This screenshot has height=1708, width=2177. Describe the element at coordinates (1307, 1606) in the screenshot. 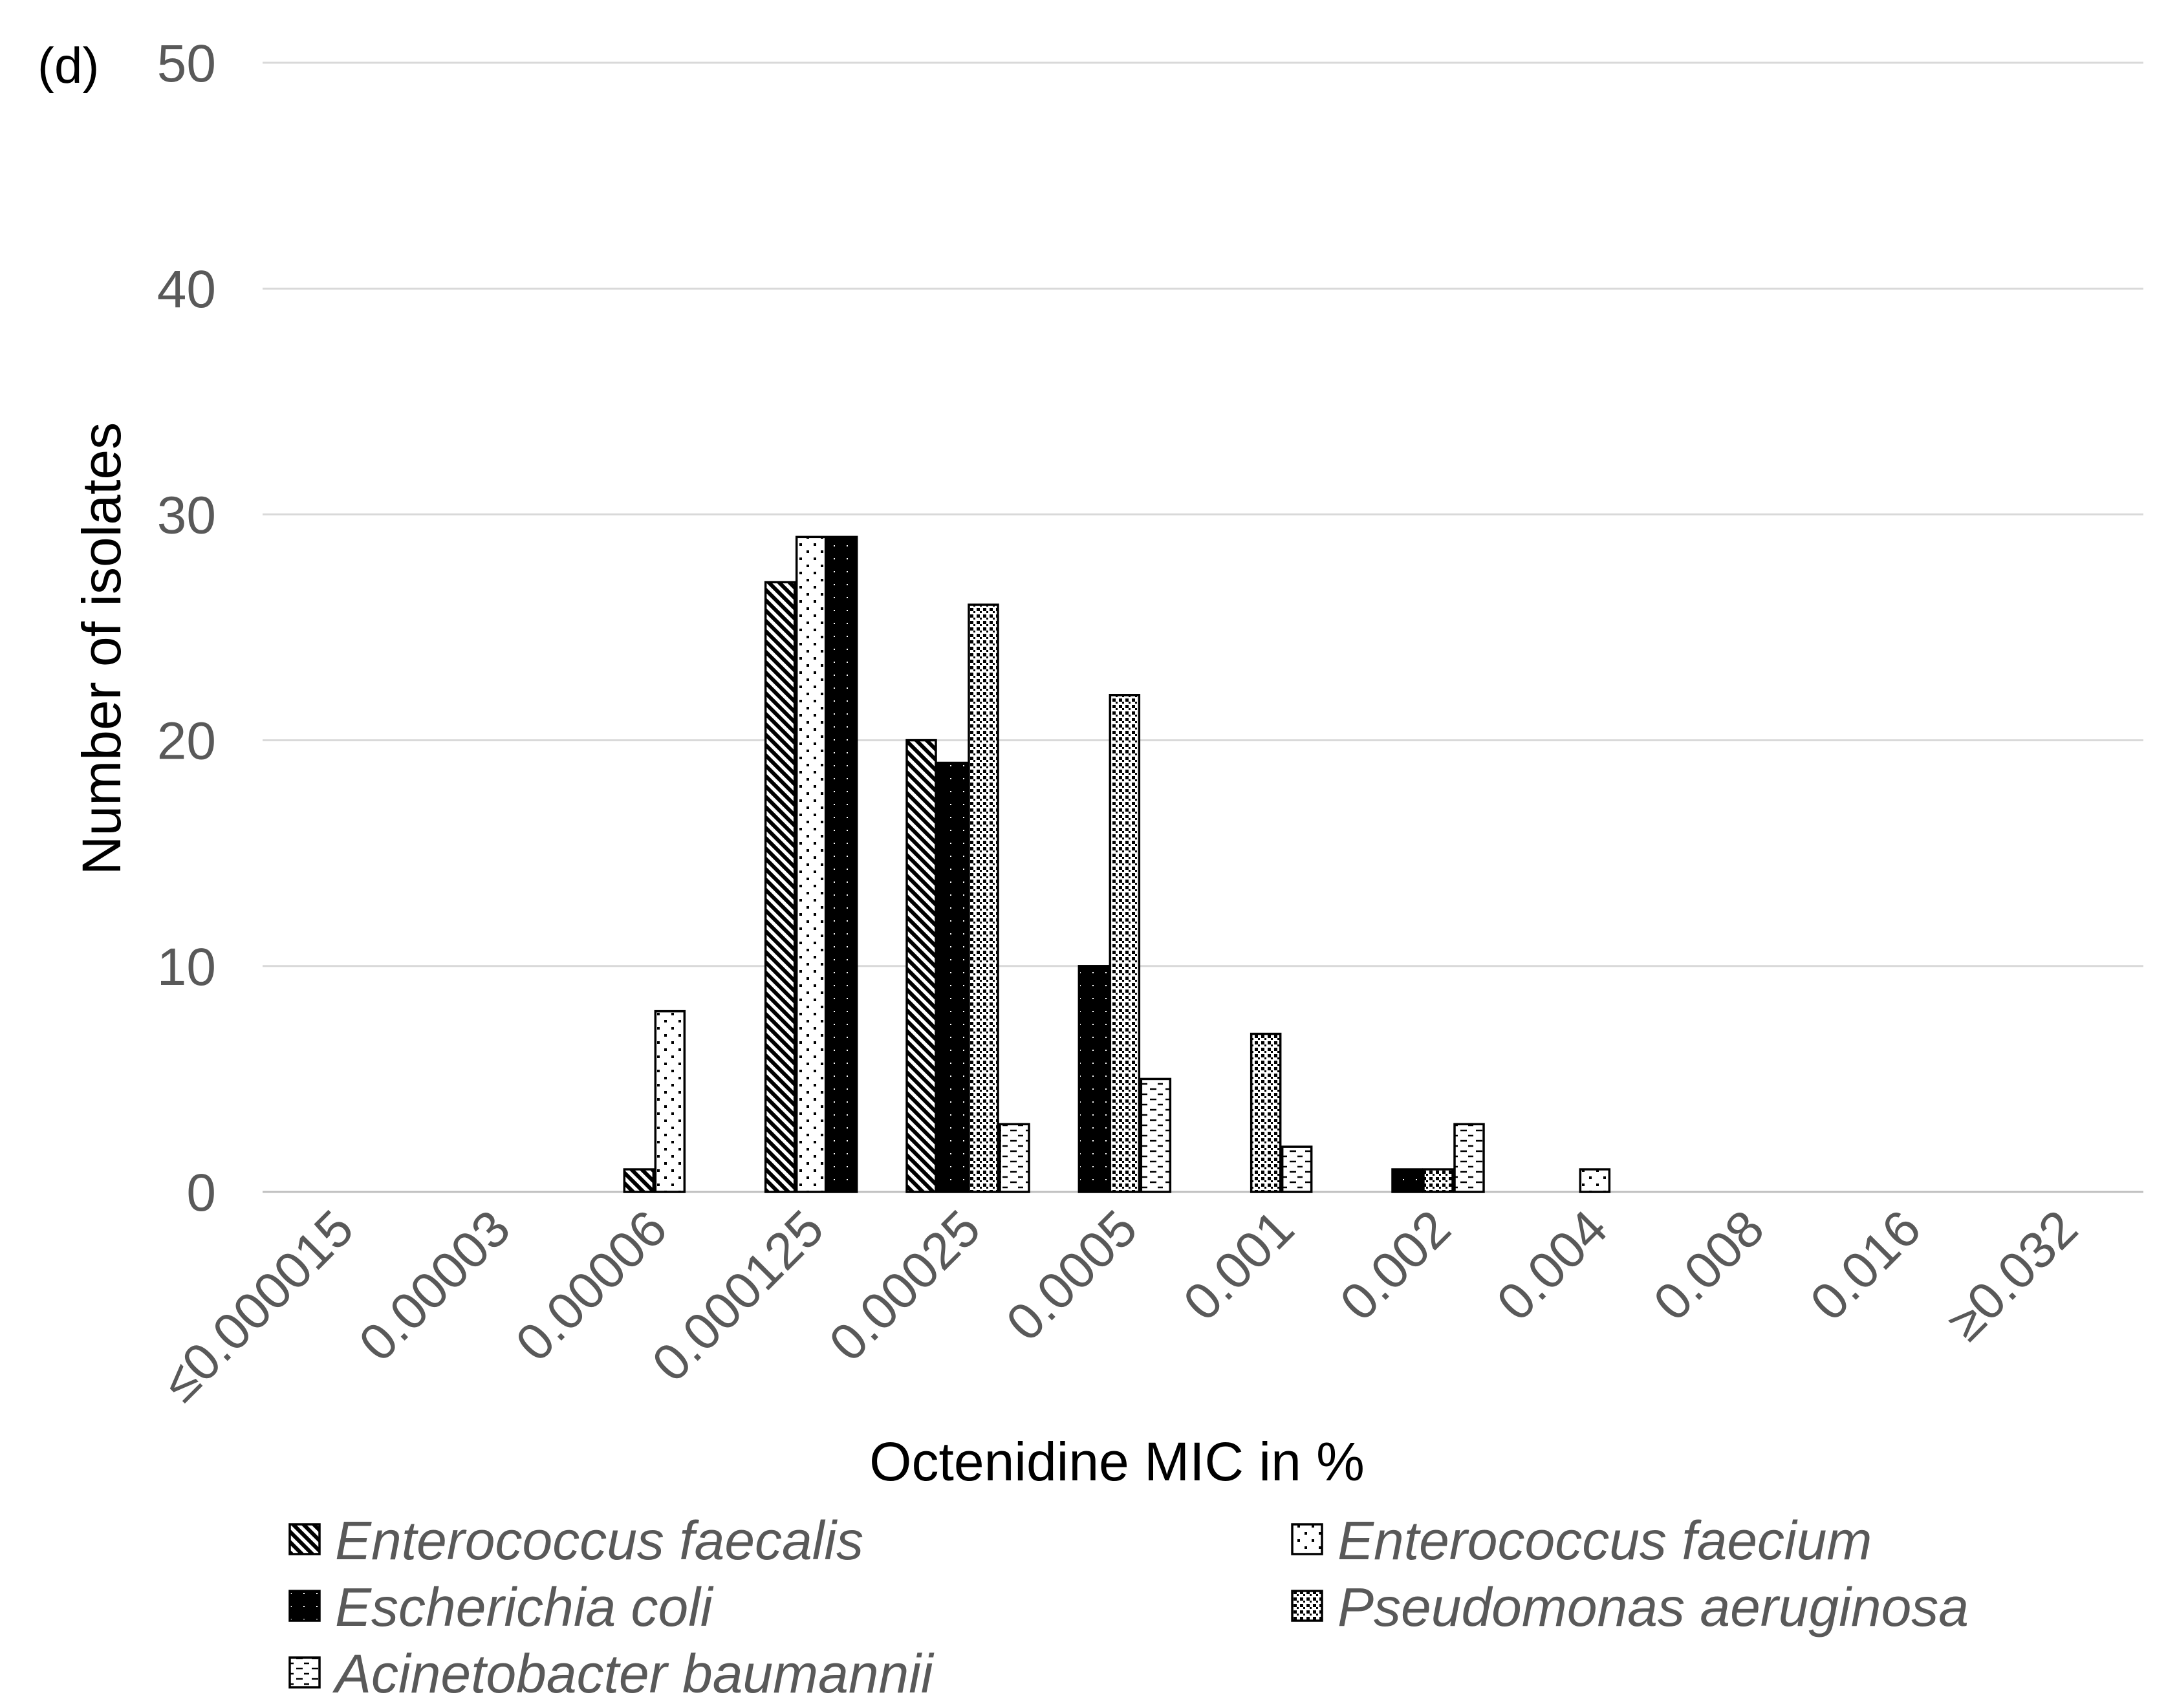

I see `legend-swatch-pseudomonas-aeruginosa` at that location.